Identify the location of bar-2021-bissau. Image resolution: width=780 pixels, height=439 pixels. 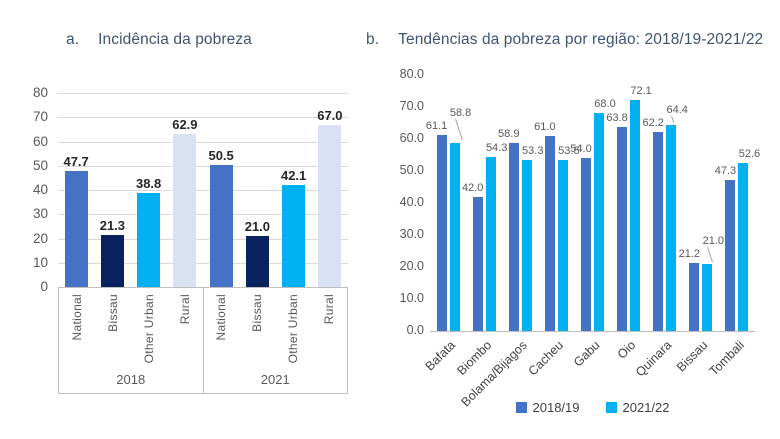
(257, 261).